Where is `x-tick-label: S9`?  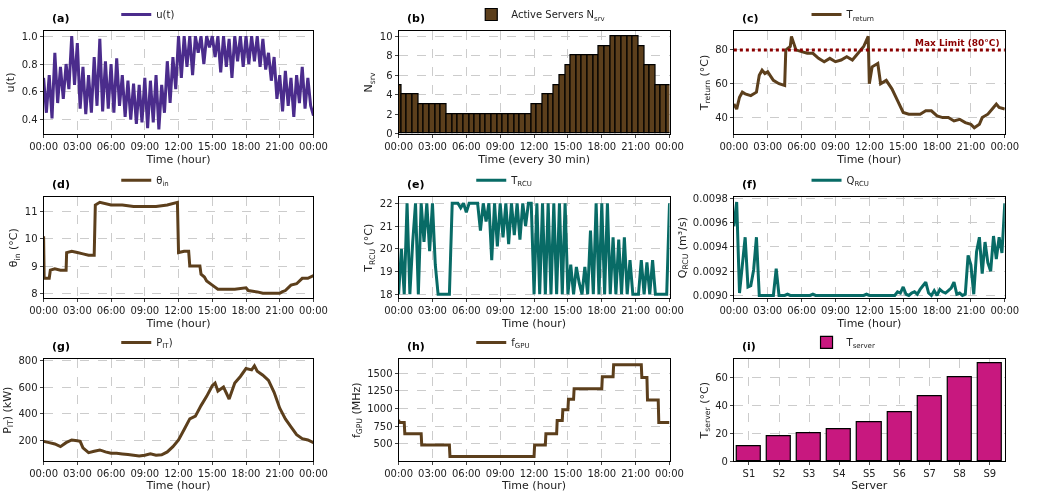
x-tick-label: S9 is located at coordinates (990, 474).